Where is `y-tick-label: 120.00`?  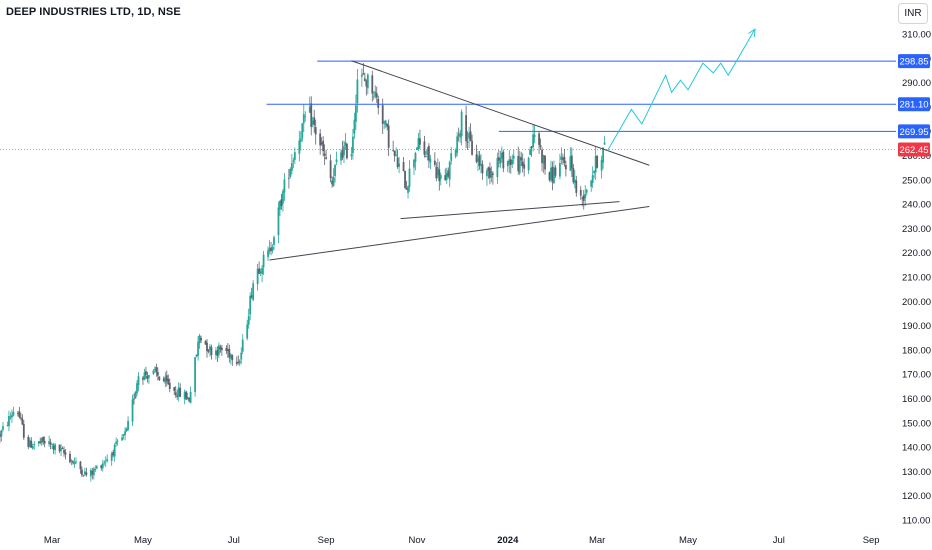 y-tick-label: 120.00 is located at coordinates (916, 496).